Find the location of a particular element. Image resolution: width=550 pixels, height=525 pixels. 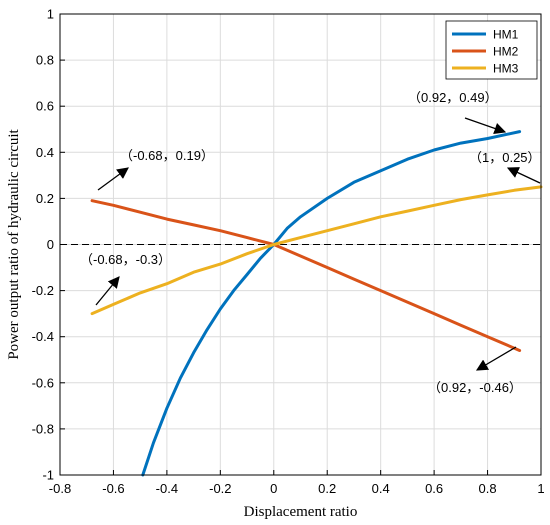

x-tick-label: 0 is located at coordinates (273, 488).